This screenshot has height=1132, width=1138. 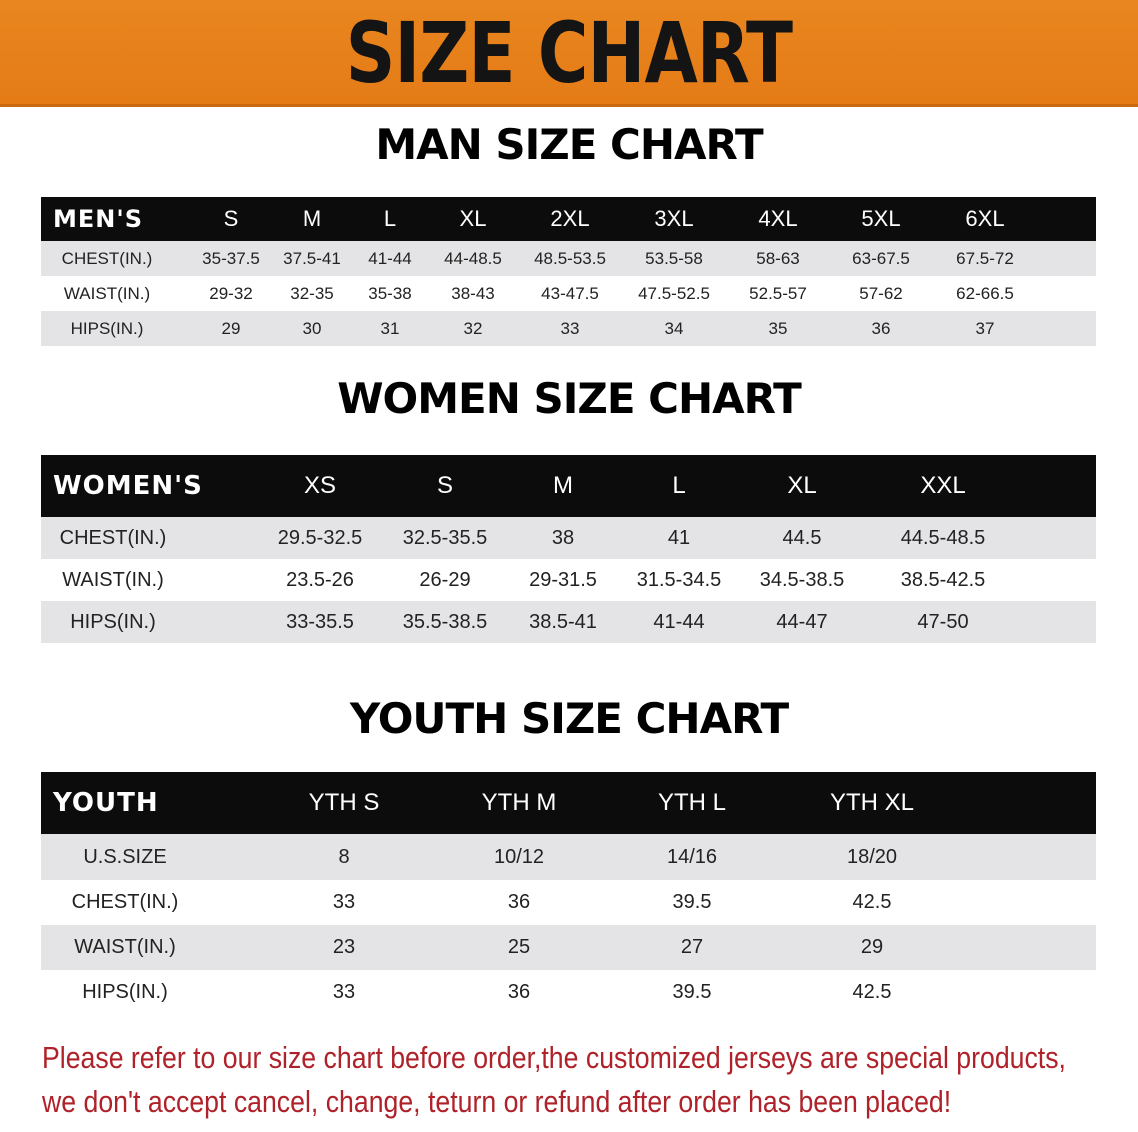 I want to click on table-cell: 30, so click(x=312, y=328).